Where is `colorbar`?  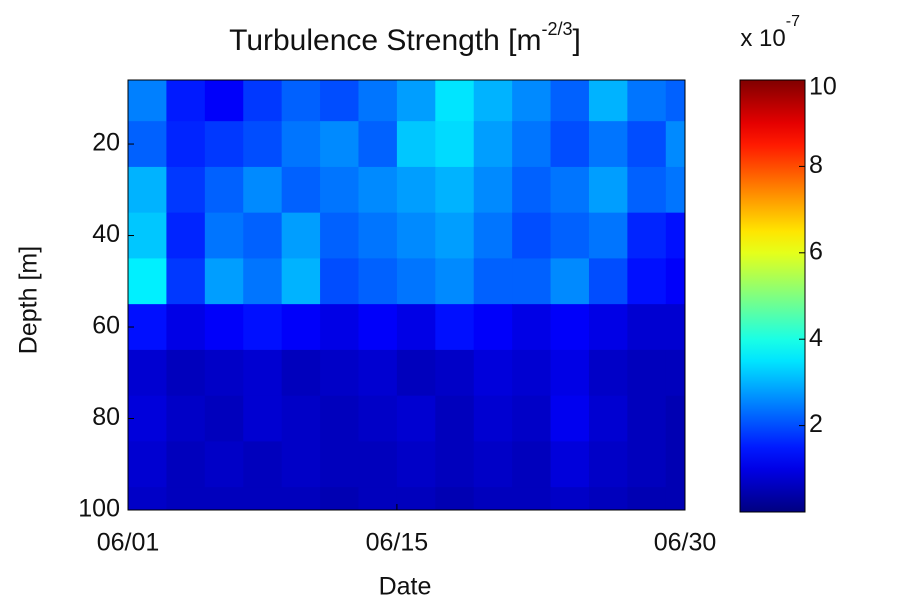 colorbar is located at coordinates (772, 296).